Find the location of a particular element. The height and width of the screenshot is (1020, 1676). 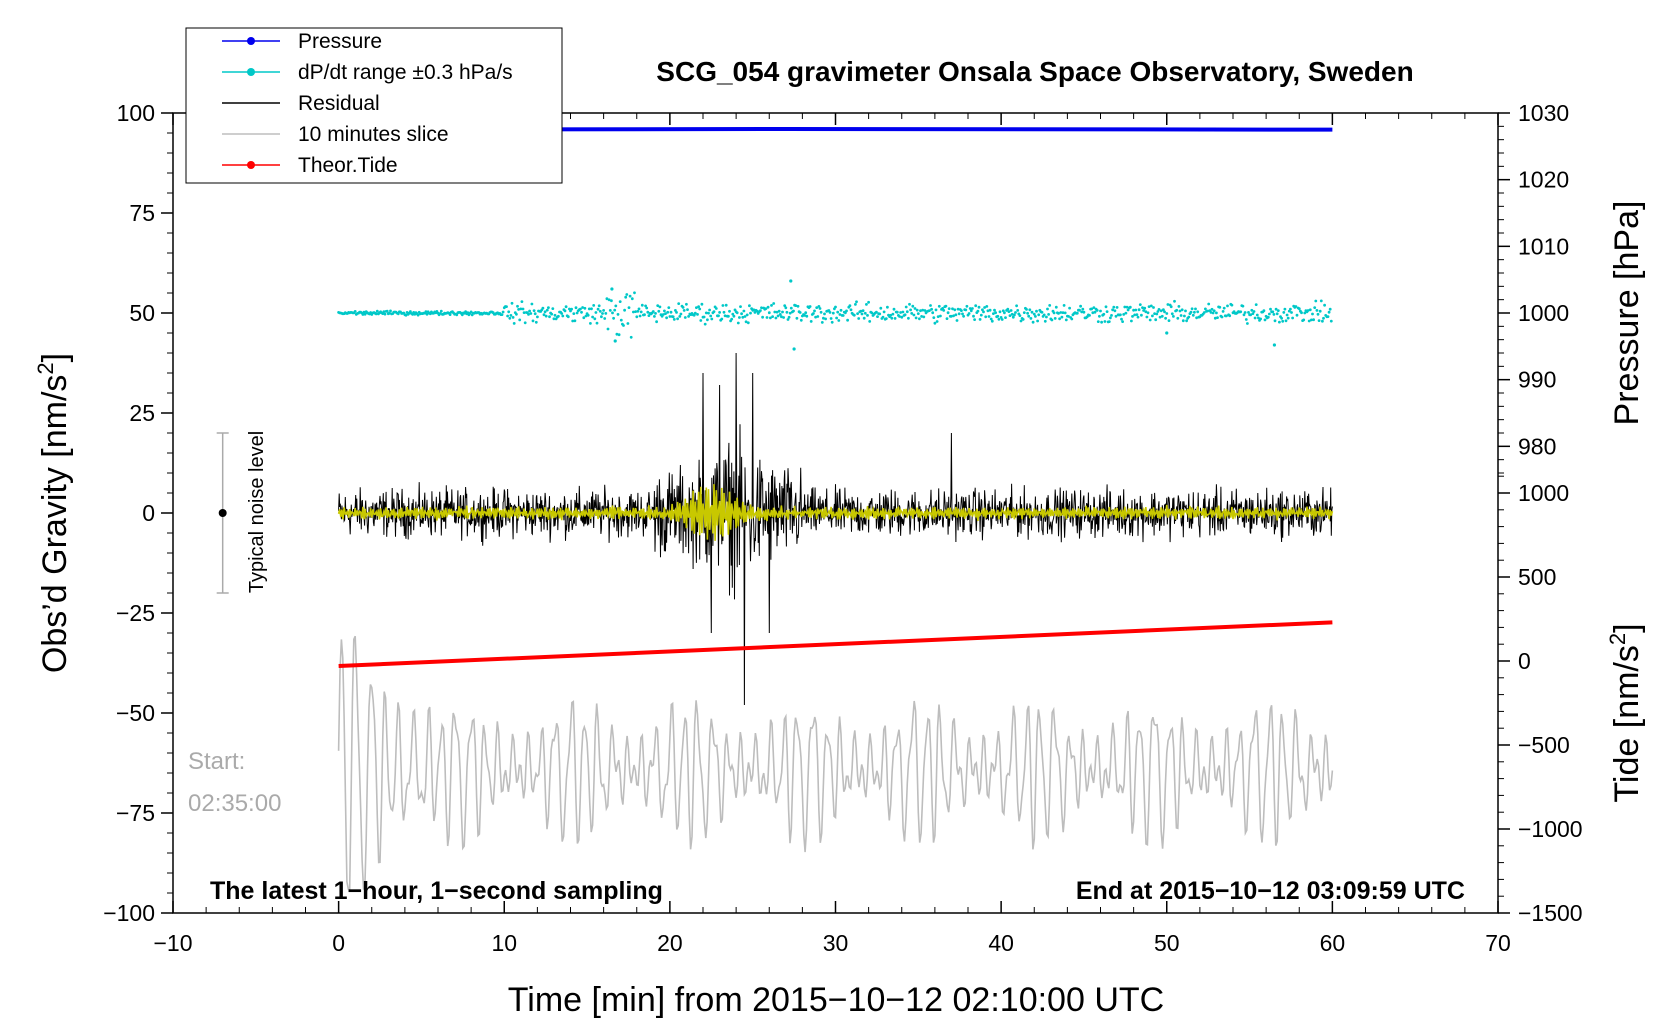

dpdt-outlier-point is located at coordinates (612, 289).